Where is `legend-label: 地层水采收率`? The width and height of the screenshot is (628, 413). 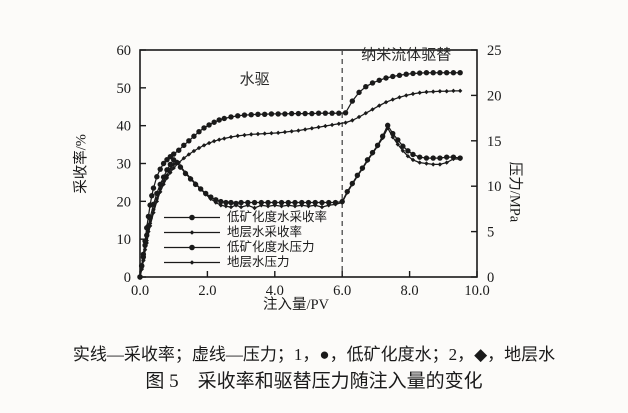
legend-label: 地层水采收率 is located at coordinates (265, 232).